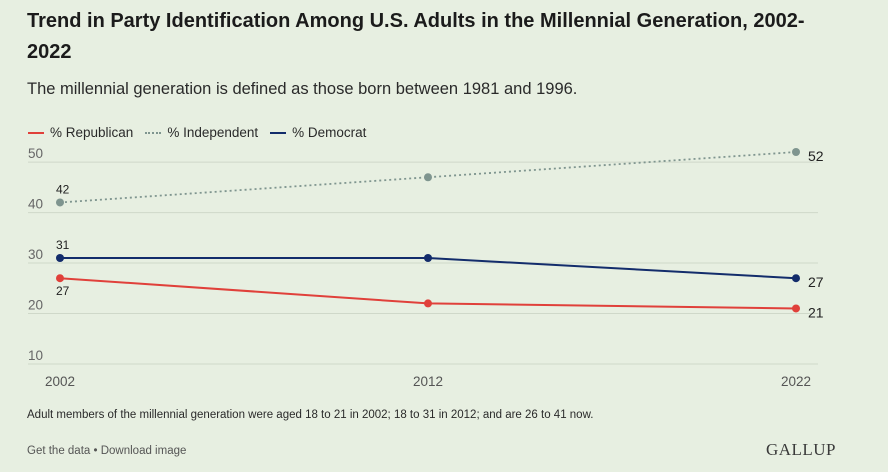  I want to click on data-point-democrat-2022, so click(796, 278).